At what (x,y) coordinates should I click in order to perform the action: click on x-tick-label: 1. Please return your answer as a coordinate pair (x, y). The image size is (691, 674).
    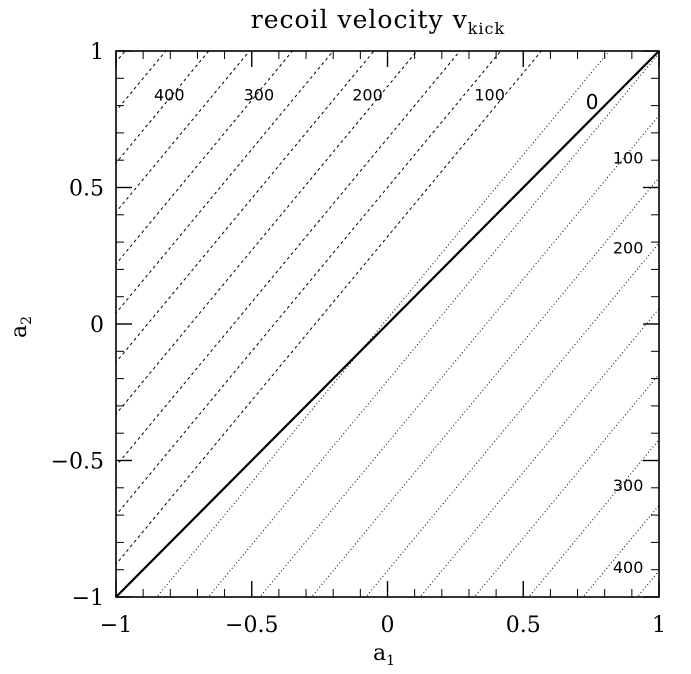
    Looking at the image, I should click on (659, 625).